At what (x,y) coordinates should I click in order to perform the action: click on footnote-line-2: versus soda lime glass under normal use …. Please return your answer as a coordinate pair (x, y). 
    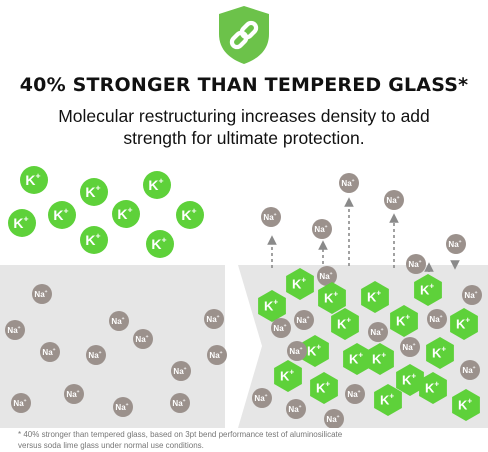
    Looking at the image, I should click on (111, 445).